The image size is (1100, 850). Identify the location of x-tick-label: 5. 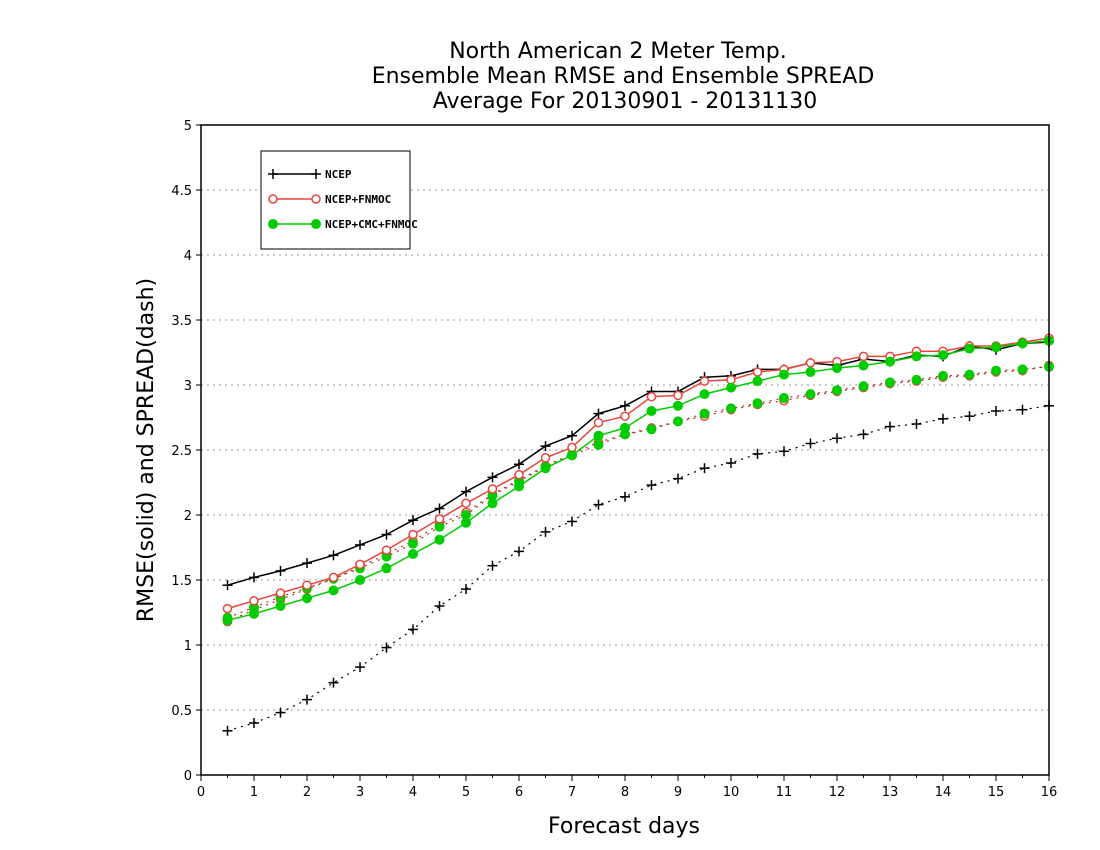
(466, 792).